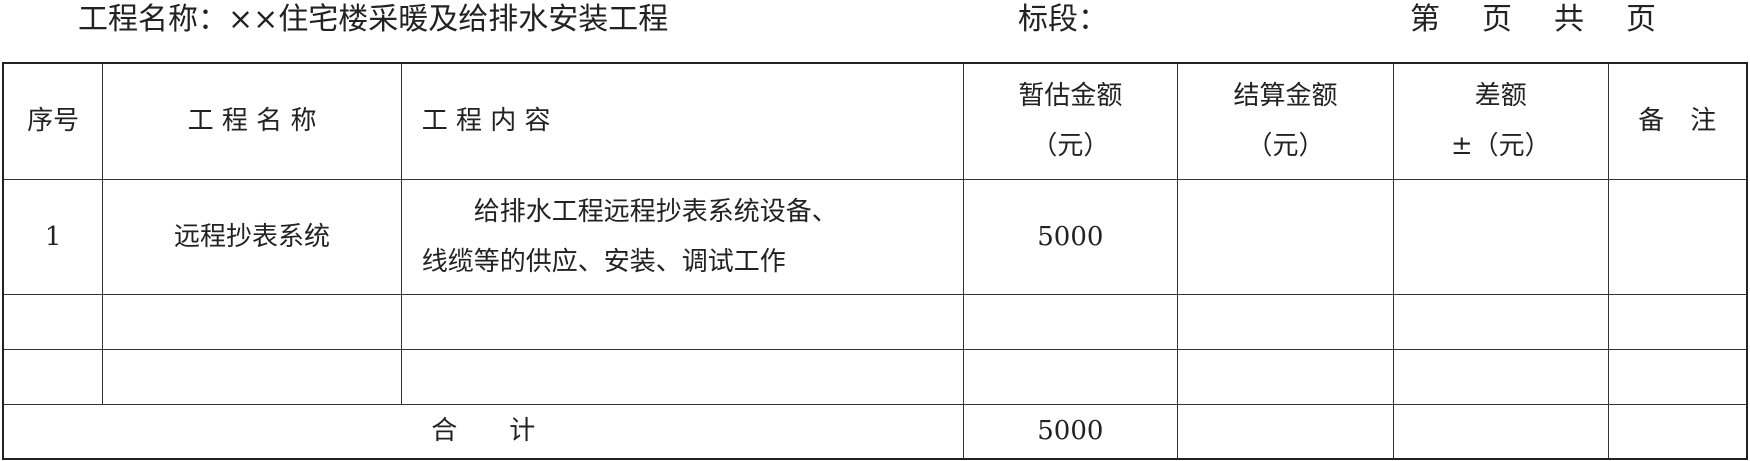  What do you see at coordinates (53, 236) in the screenshot?
I see `cell-no: 1` at bounding box center [53, 236].